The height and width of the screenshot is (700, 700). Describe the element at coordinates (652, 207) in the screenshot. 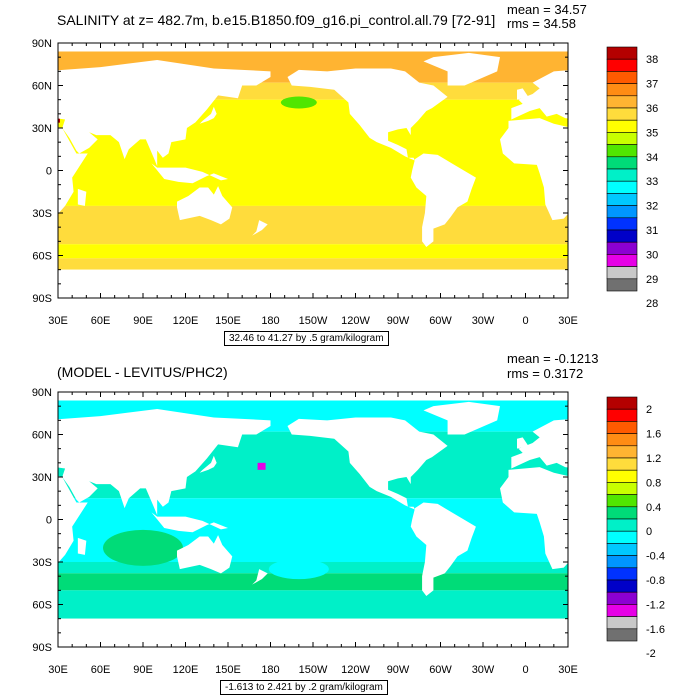

I see `colorbar-label: 32` at that location.